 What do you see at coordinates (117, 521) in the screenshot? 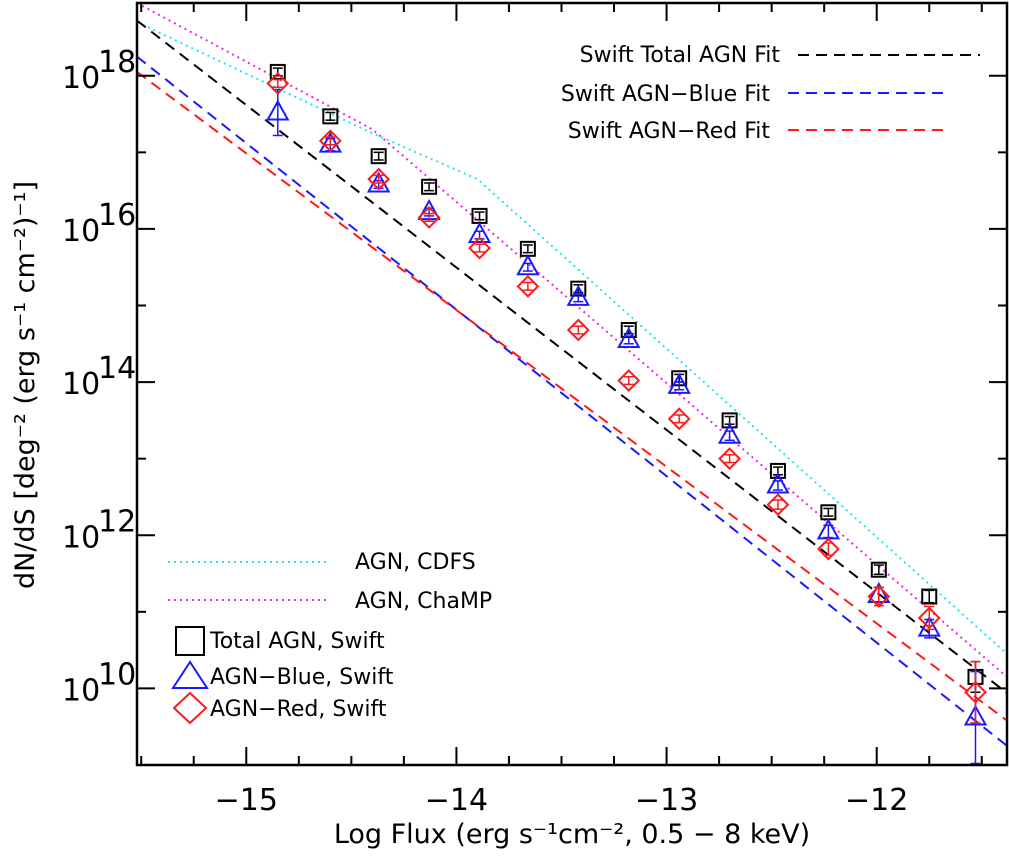
I see `y-tick-exponent-1: 12` at bounding box center [117, 521].